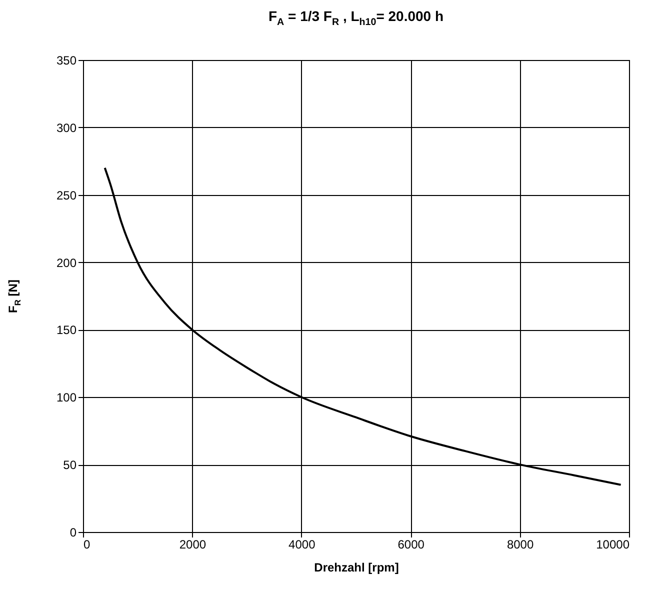 This screenshot has height=597, width=653. What do you see at coordinates (356, 567) in the screenshot?
I see `x-axis-title: Drehzahl [rpm]` at bounding box center [356, 567].